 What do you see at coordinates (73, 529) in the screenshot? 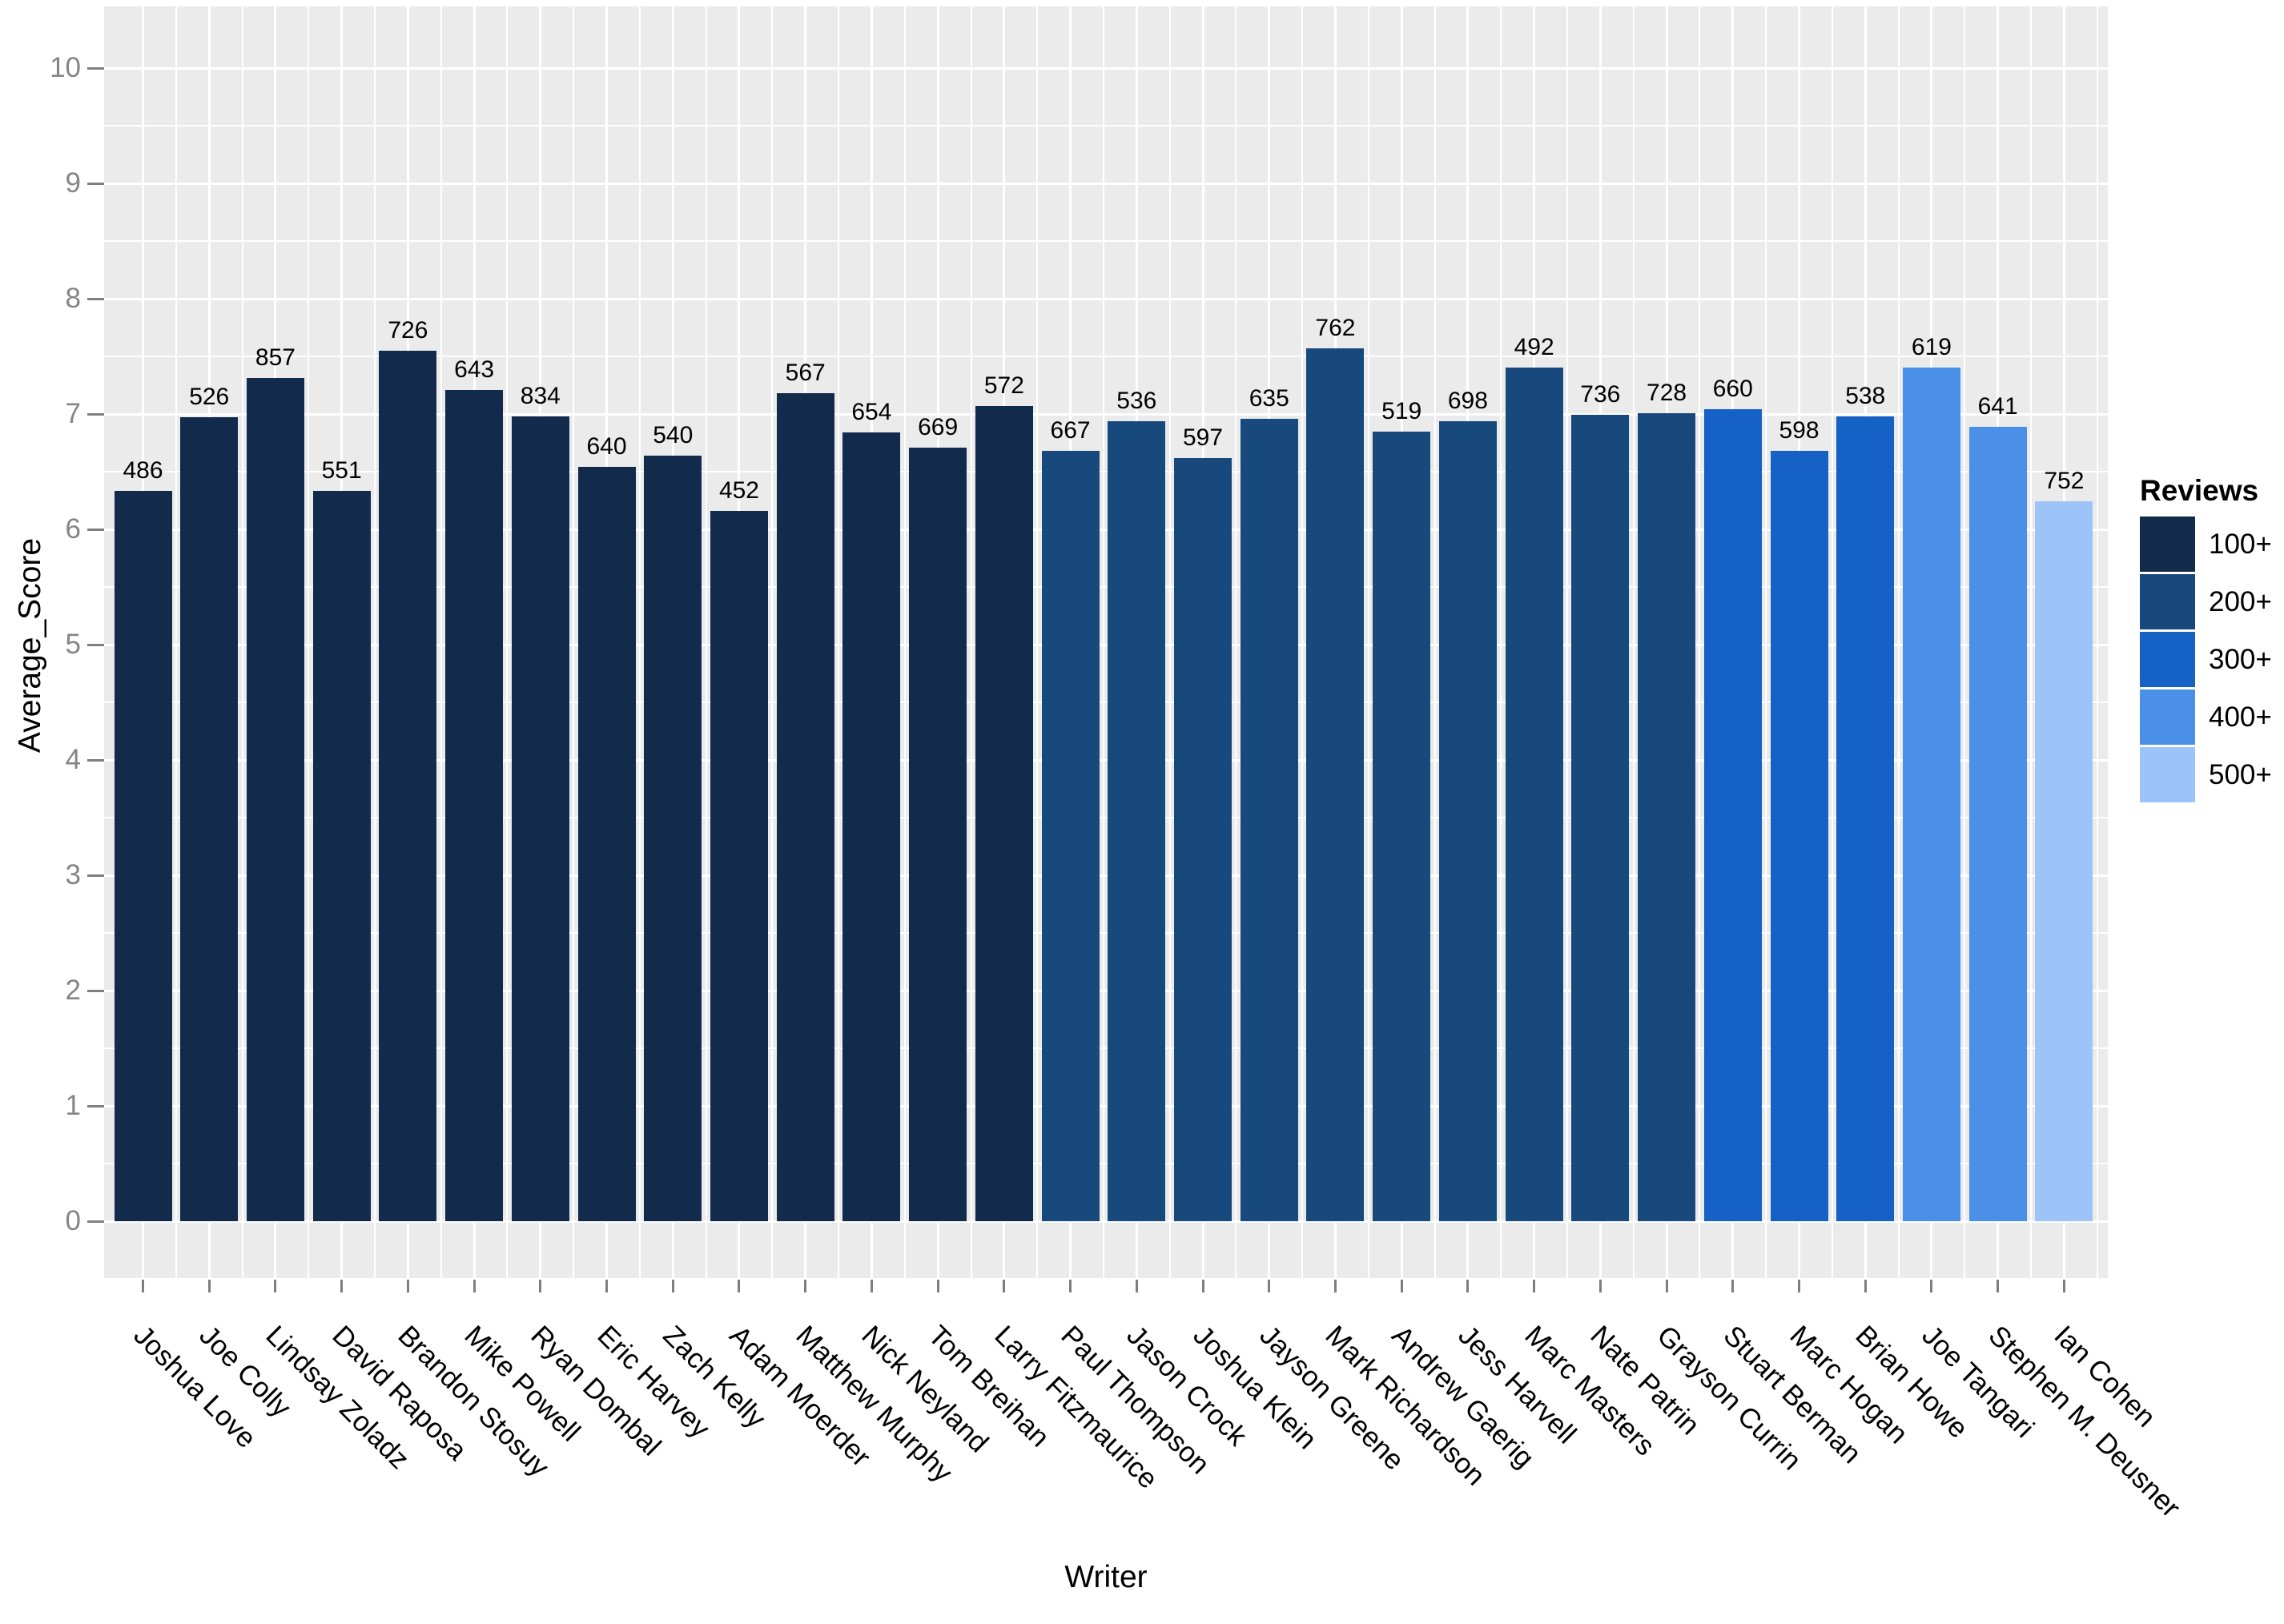
I see `y-tick-label: 6` at bounding box center [73, 529].